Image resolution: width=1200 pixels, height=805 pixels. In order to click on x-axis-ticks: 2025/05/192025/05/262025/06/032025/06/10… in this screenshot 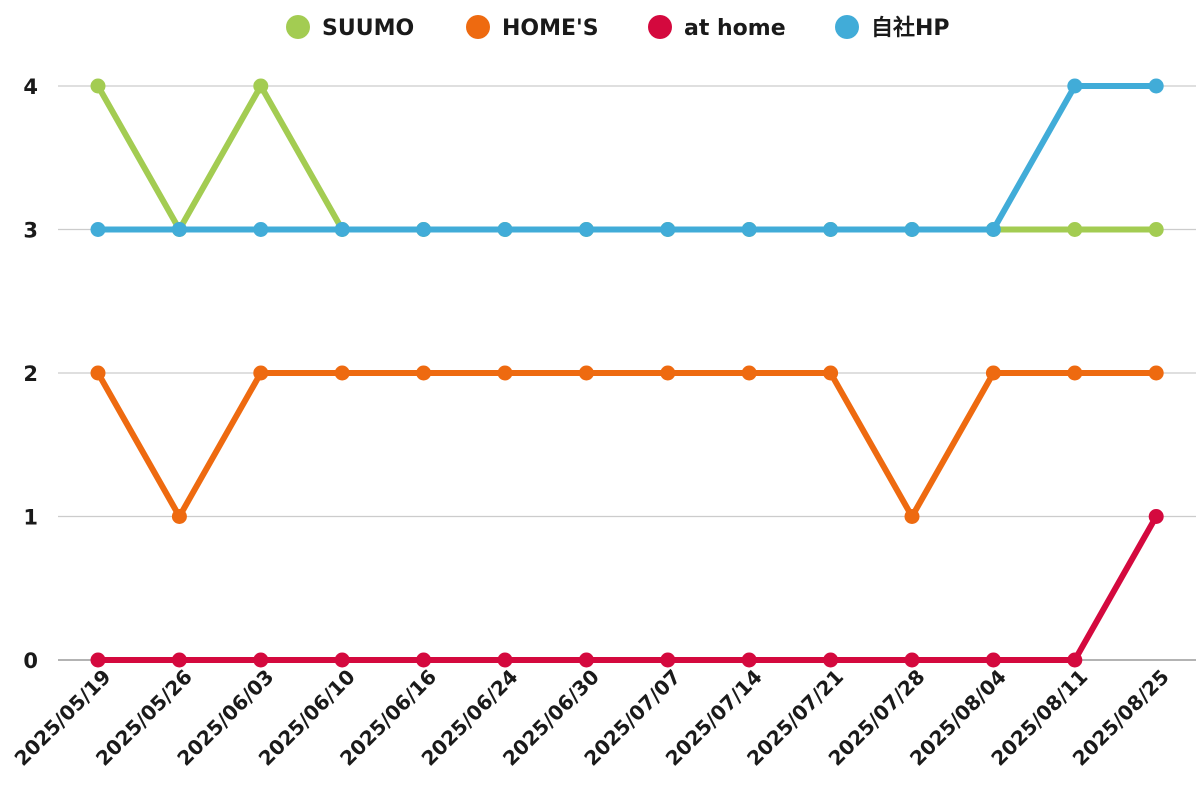, I will do `click(592, 718)`.